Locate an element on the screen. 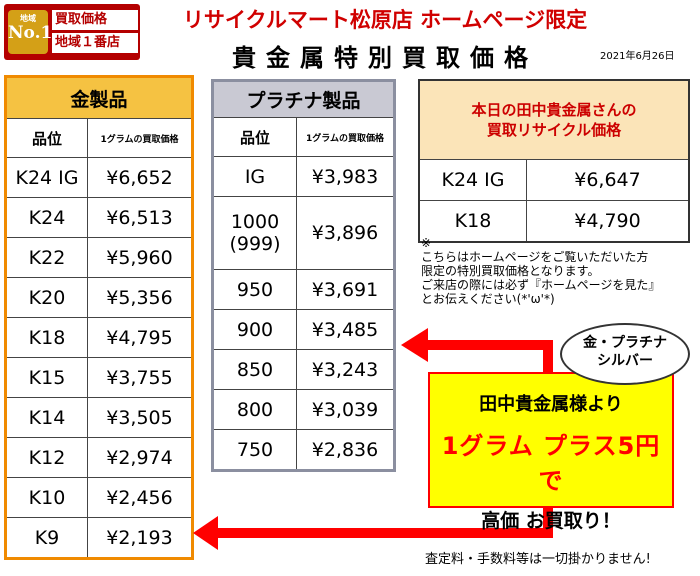 Image resolution: width=700 pixels, height=576 pixels. gold-grade: K22 is located at coordinates (46, 257).